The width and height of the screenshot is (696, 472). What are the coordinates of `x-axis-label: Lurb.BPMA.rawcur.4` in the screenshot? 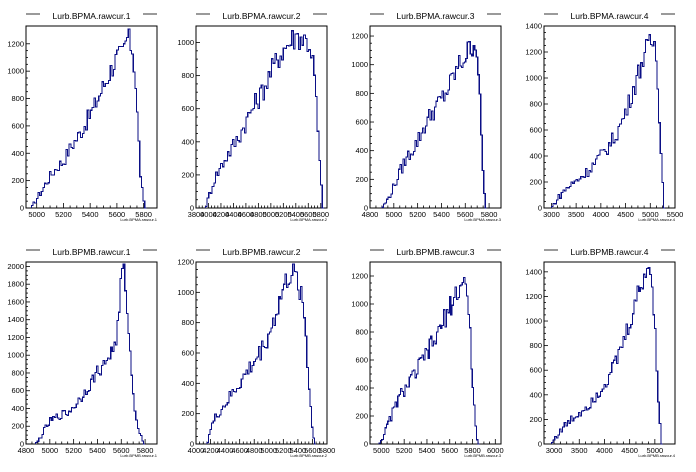 It's located at (656, 219).